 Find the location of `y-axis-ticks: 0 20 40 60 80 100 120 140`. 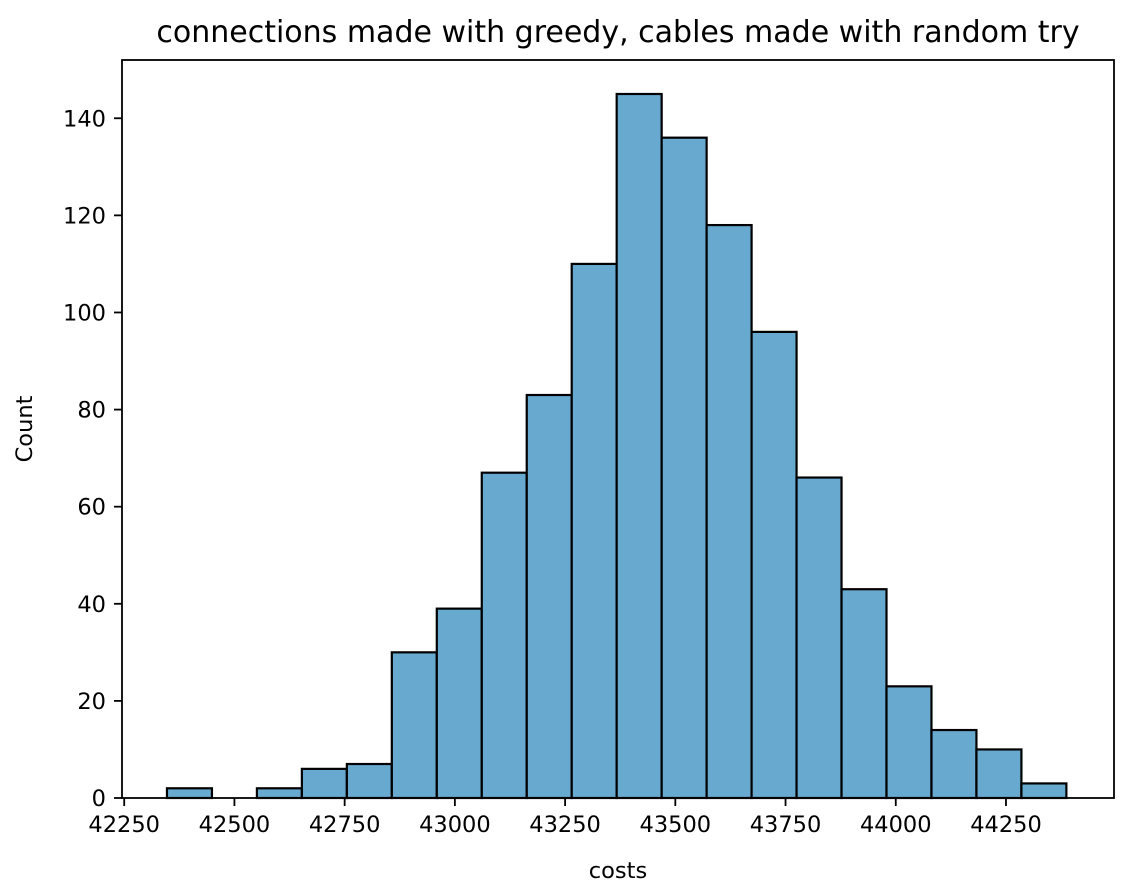

y-axis-ticks: 0 20 40 60 80 100 120 140 is located at coordinates (92, 459).